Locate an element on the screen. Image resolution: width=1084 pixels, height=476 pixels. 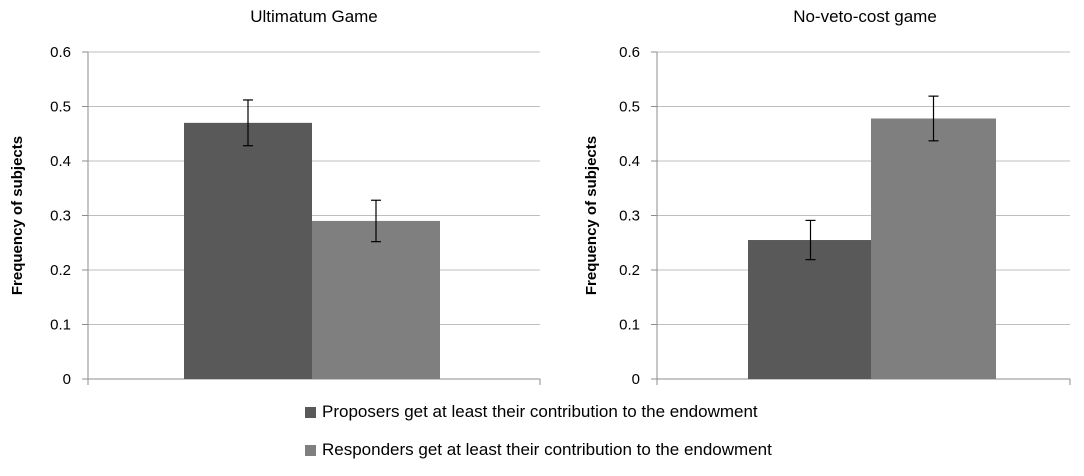
right-bar-responders is located at coordinates (933, 249).